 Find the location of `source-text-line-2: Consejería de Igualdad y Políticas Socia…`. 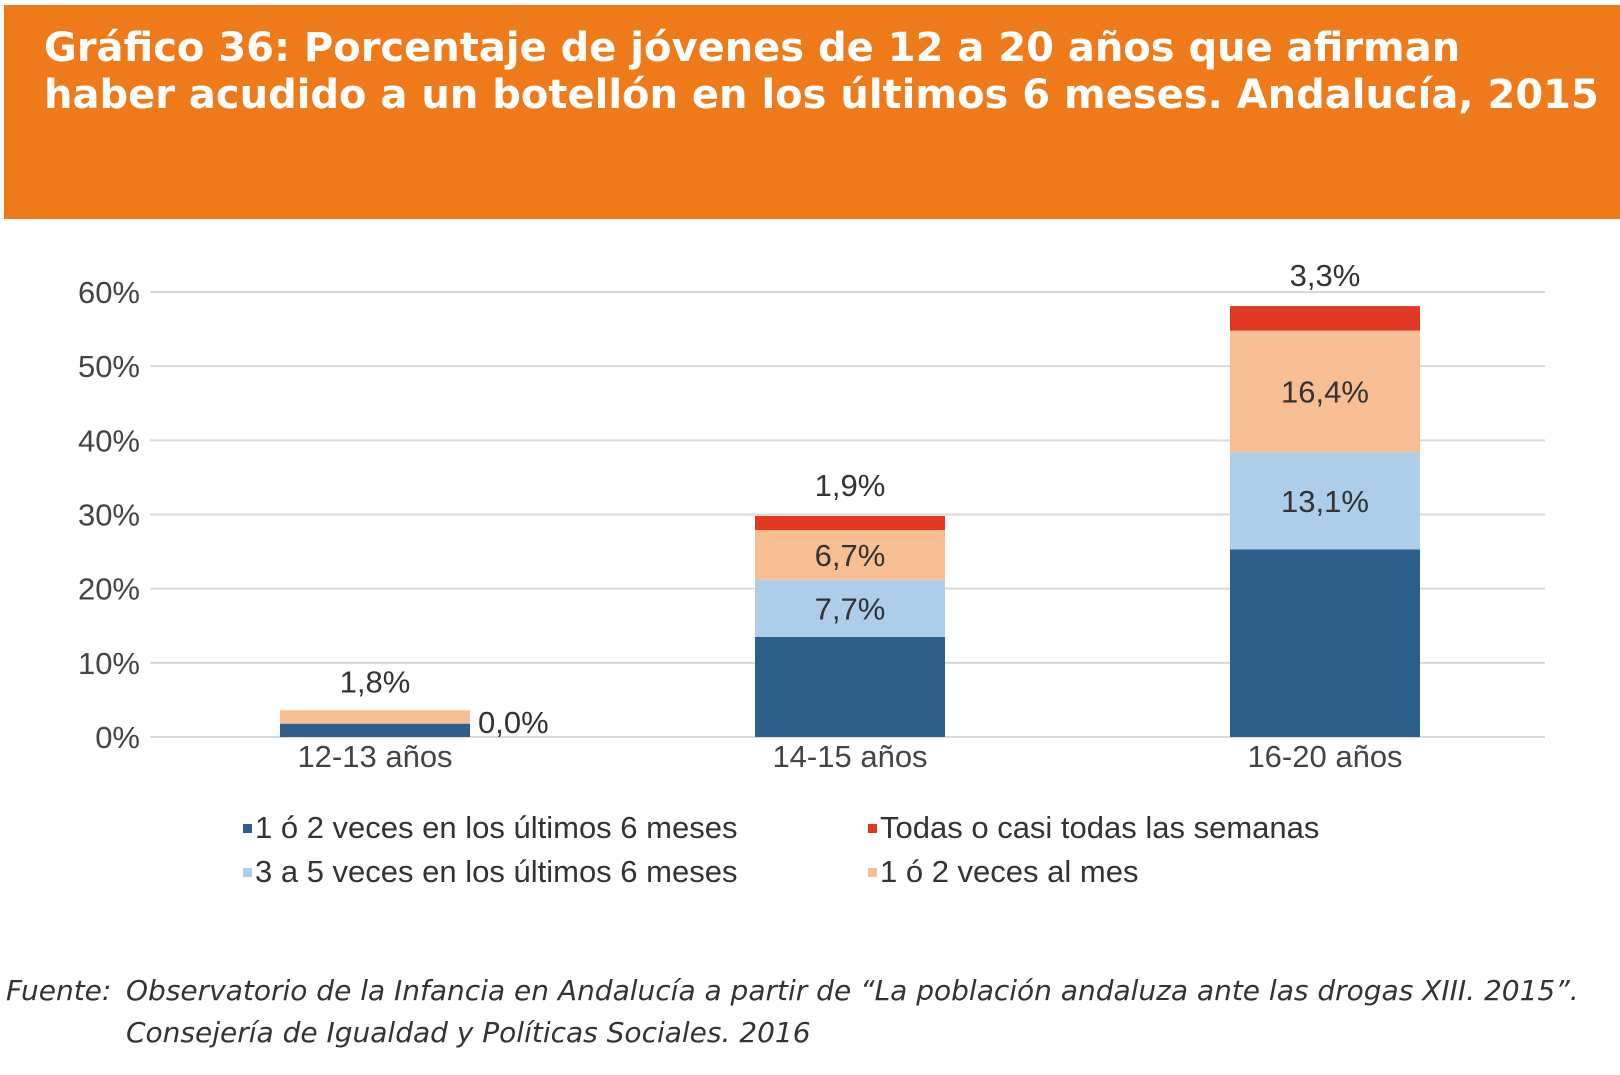

source-text-line-2: Consejería de Igualdad y Políticas Socia… is located at coordinates (468, 1032).